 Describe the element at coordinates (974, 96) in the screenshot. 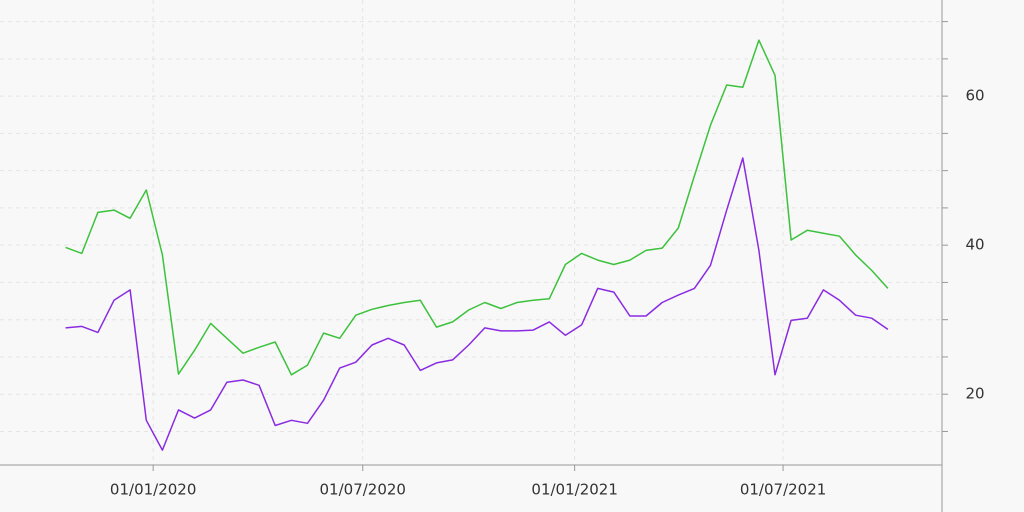

I see `y-tick-label: 60` at that location.